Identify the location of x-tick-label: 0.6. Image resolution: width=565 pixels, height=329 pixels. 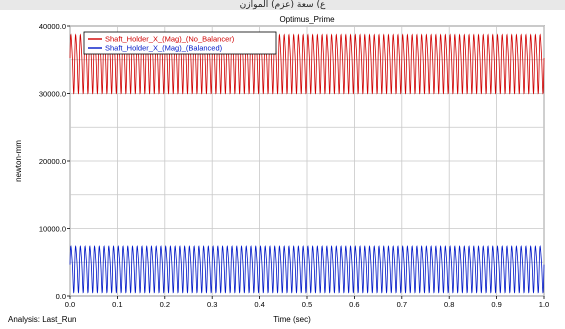
(354, 304).